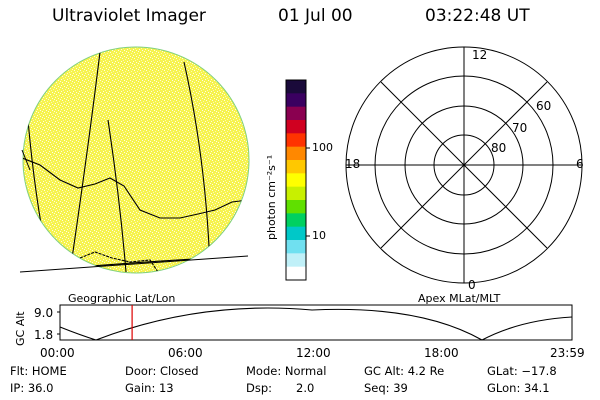  Describe the element at coordinates (543, 106) in the screenshot. I see `mlat-label-60: 60` at that location.